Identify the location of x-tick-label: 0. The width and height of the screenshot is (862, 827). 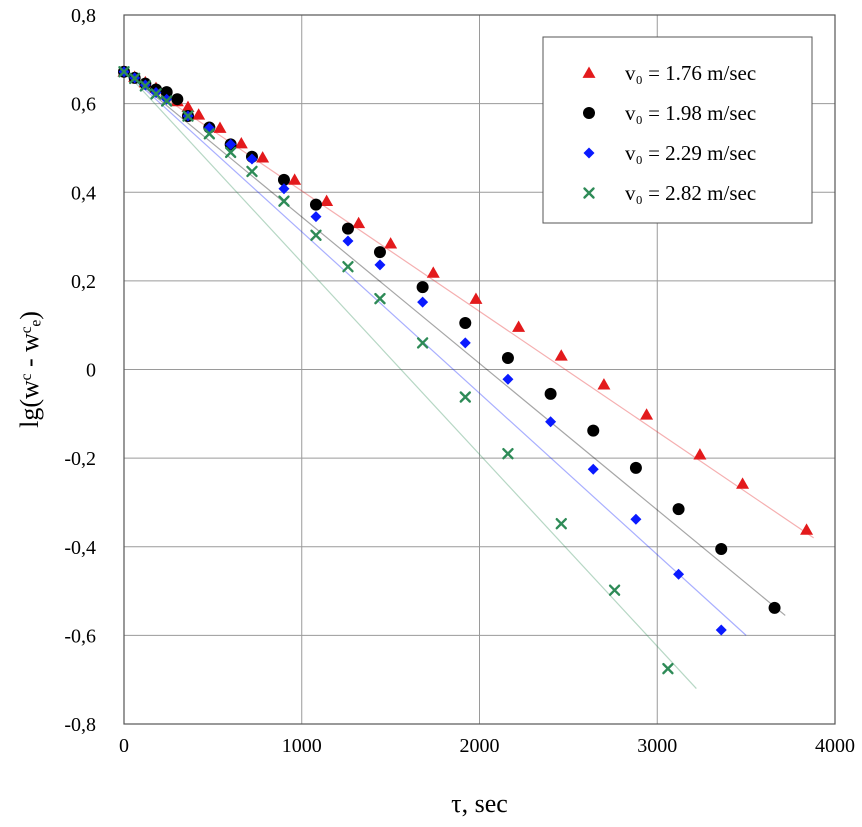
(124, 746).